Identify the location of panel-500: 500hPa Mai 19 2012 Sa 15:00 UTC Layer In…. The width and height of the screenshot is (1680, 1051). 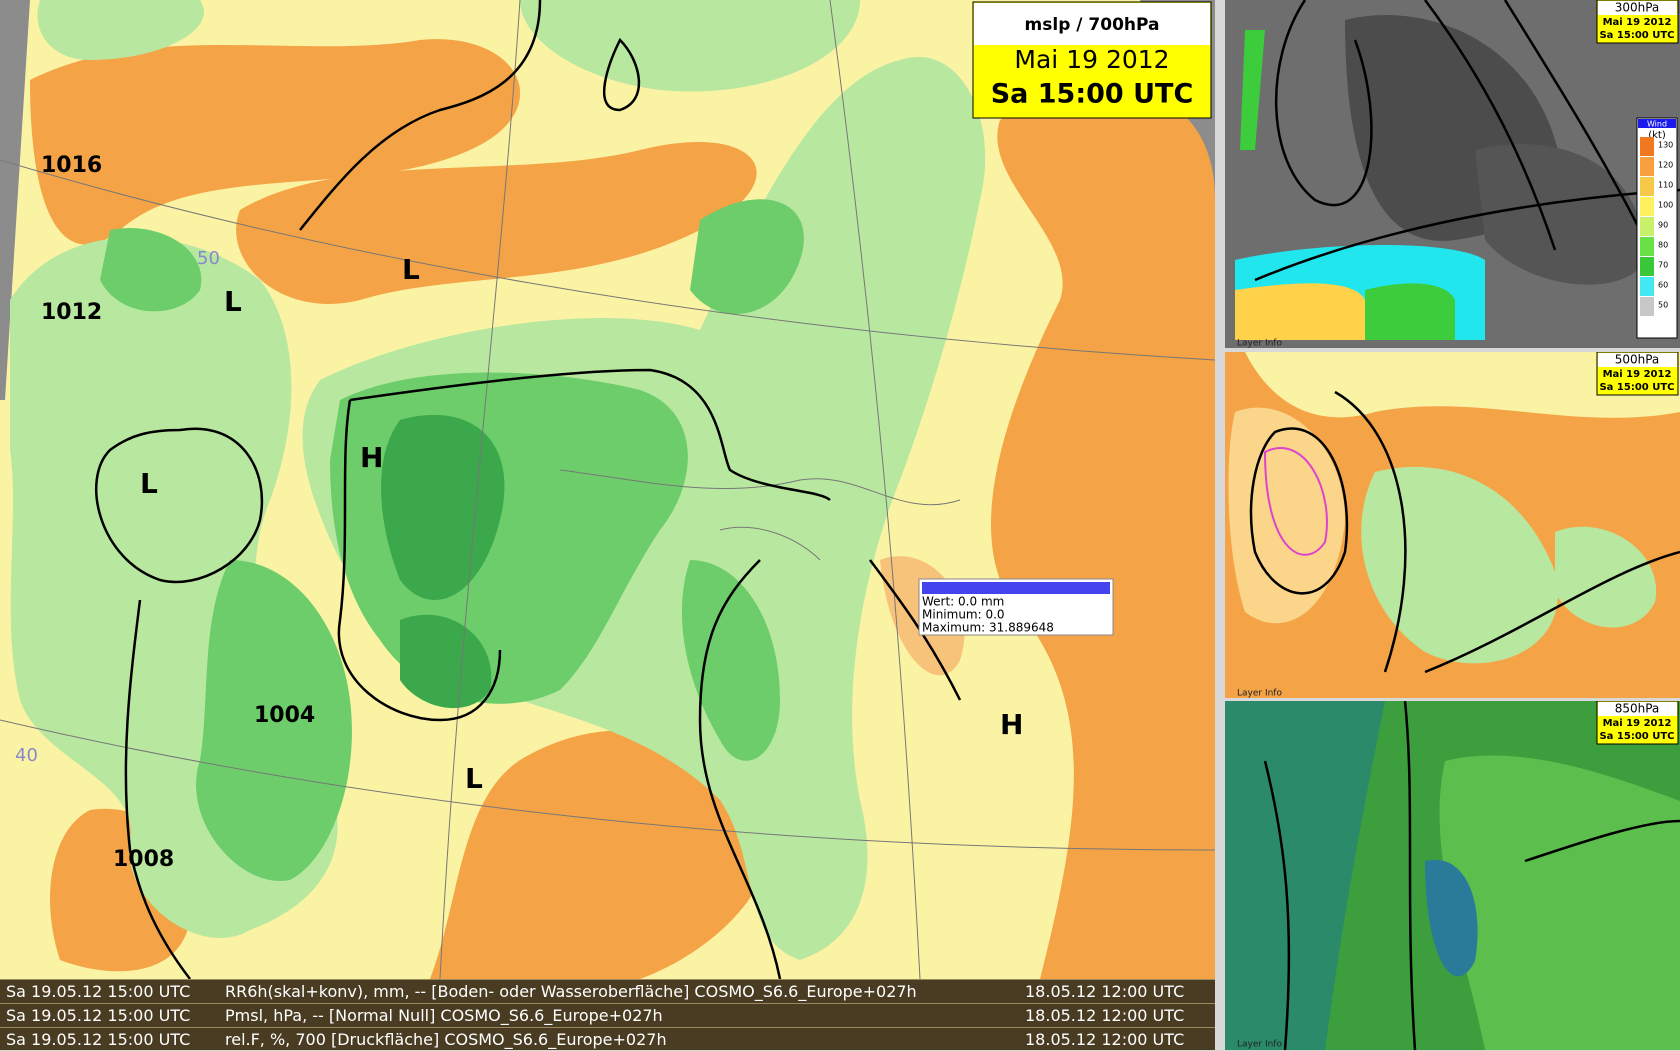
(1452, 525).